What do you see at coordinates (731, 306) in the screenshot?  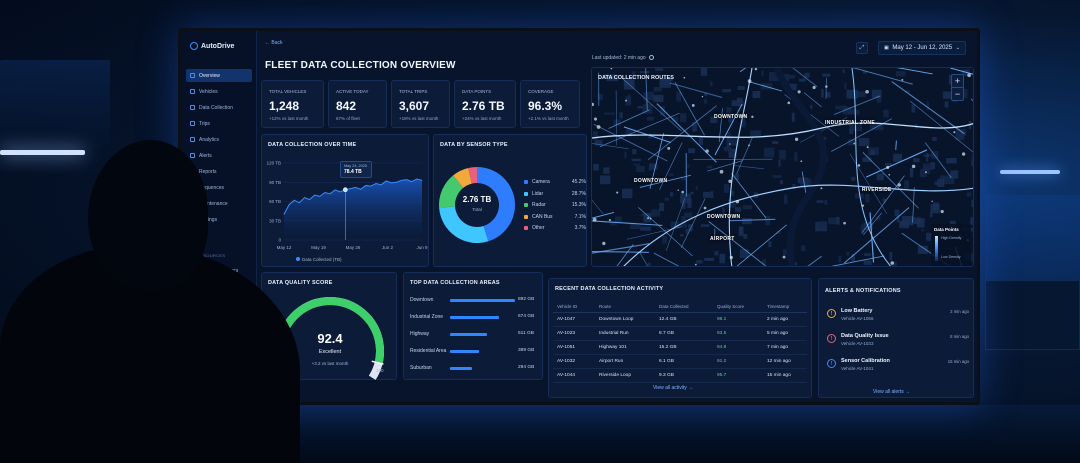 I see `column-header: Quality Score` at bounding box center [731, 306].